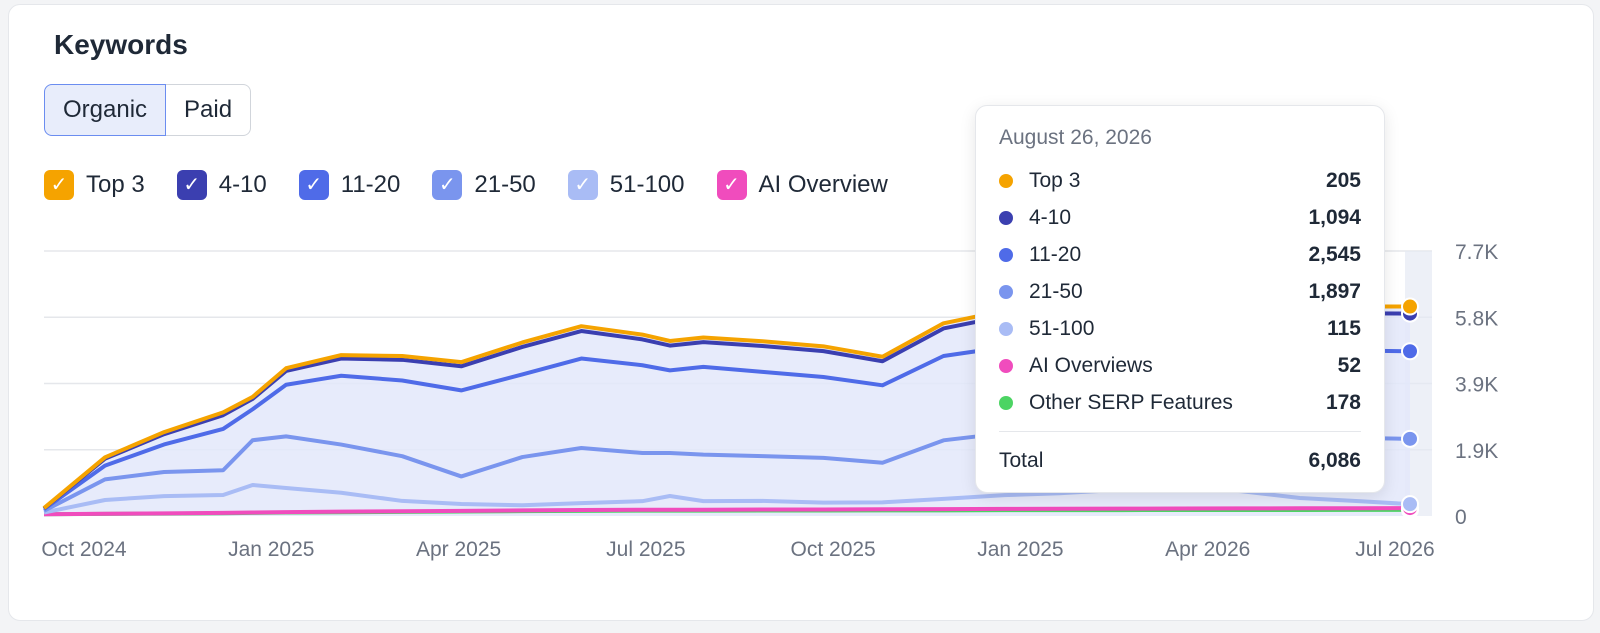 Image resolution: width=1600 pixels, height=633 pixels. I want to click on tooltip-row-label: 11-20, so click(1055, 254).